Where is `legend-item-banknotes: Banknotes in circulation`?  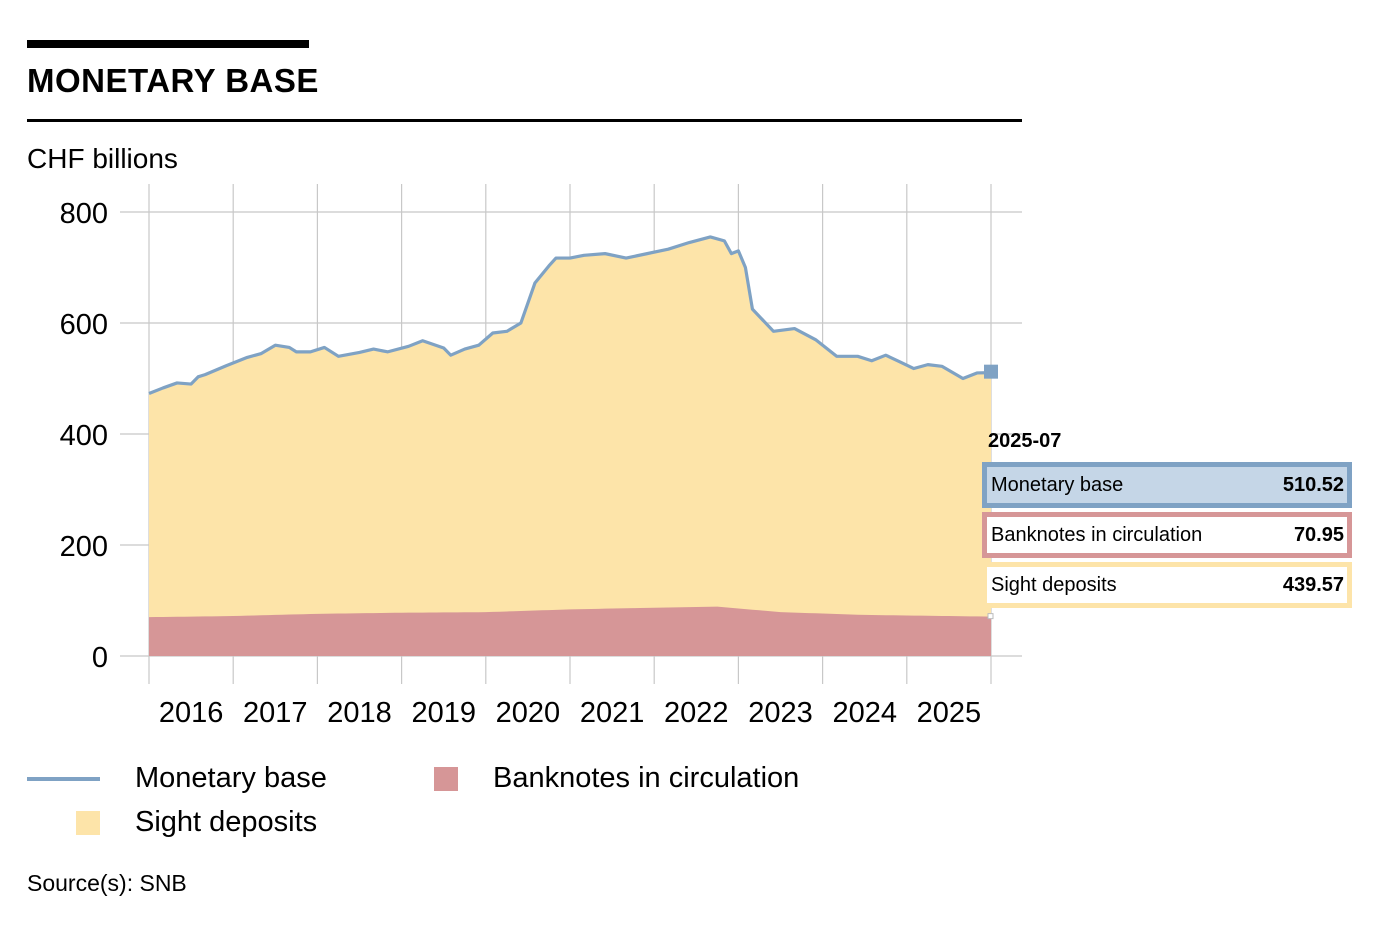
legend-item-banknotes: Banknotes in circulation is located at coordinates (616, 778).